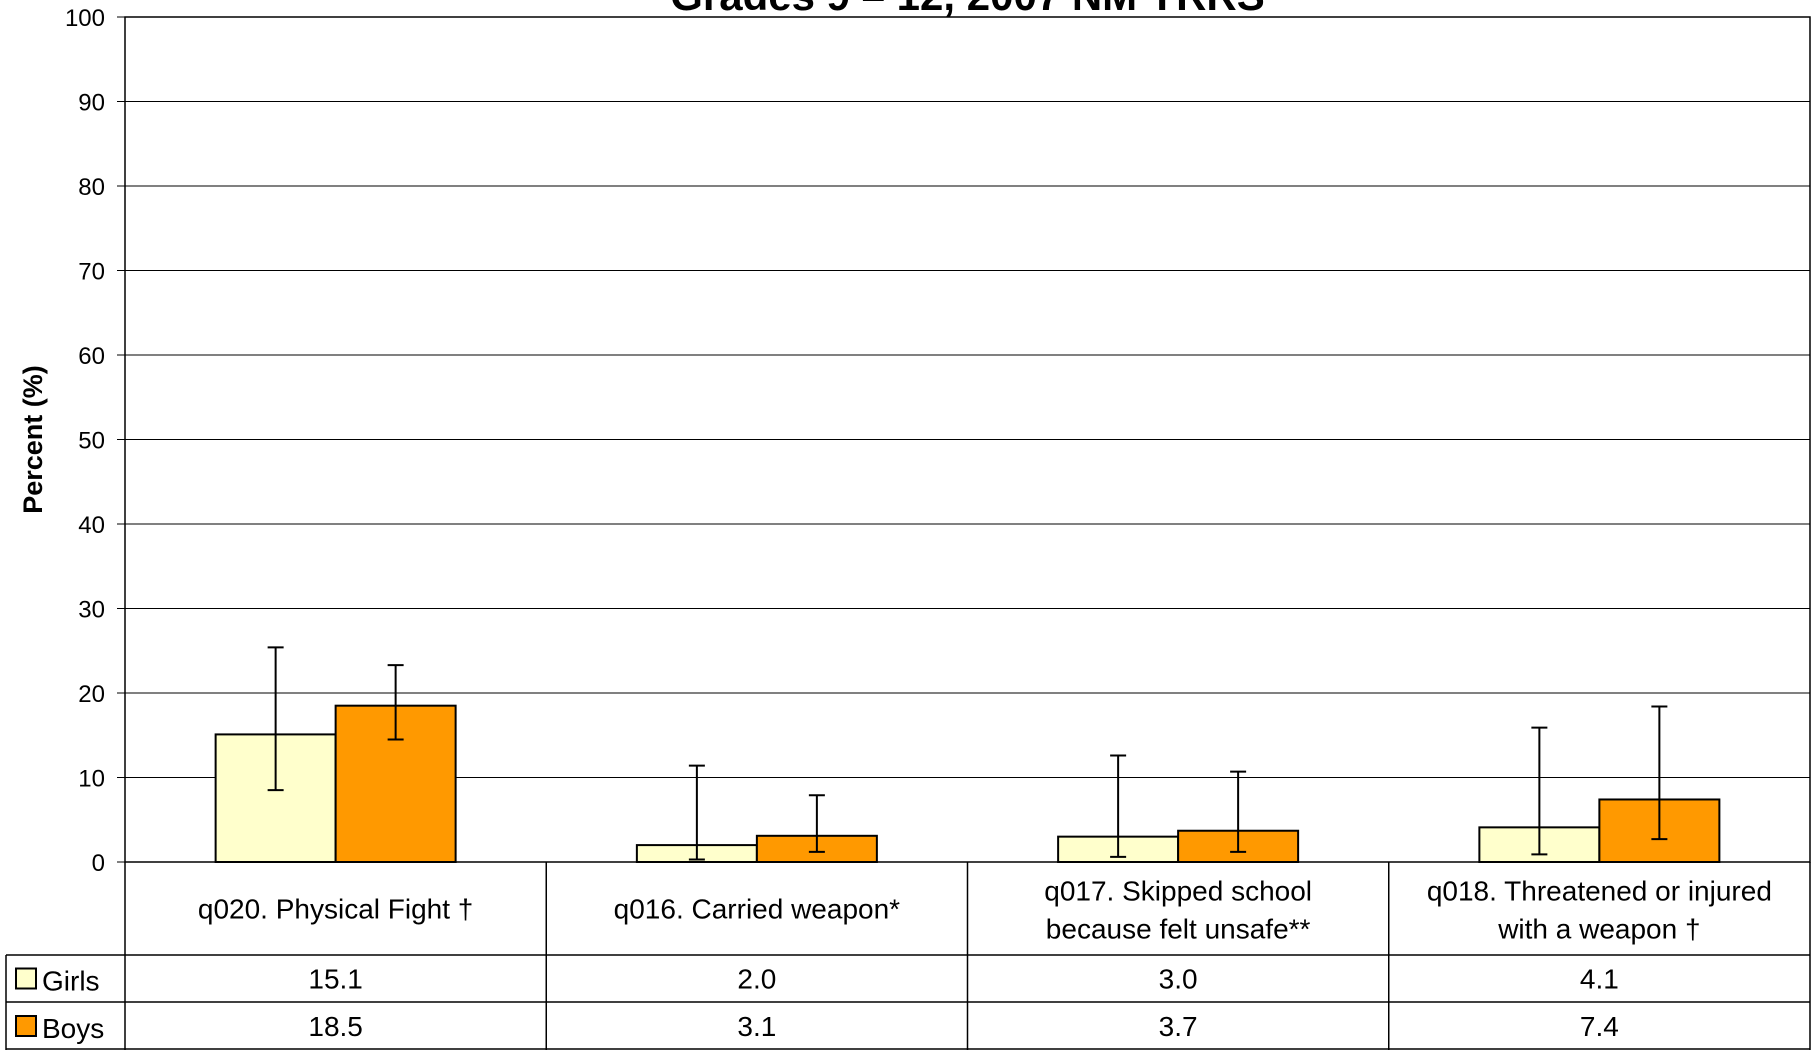 This screenshot has height=1050, width=1813. What do you see at coordinates (71, 981) in the screenshot?
I see `legend-label-girls: Girls` at bounding box center [71, 981].